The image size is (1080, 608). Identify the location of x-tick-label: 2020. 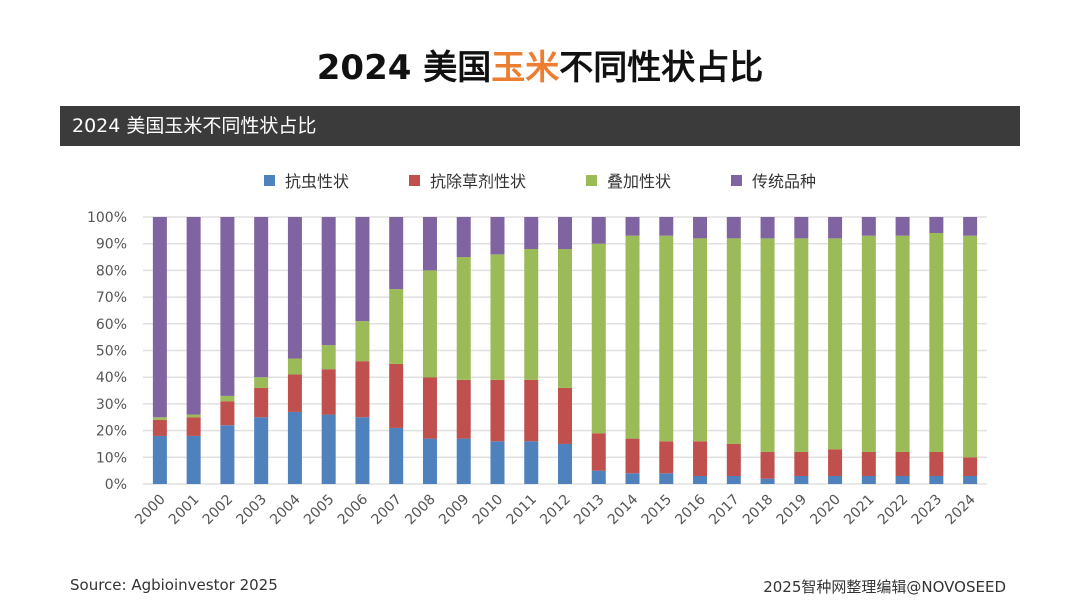
(825, 510).